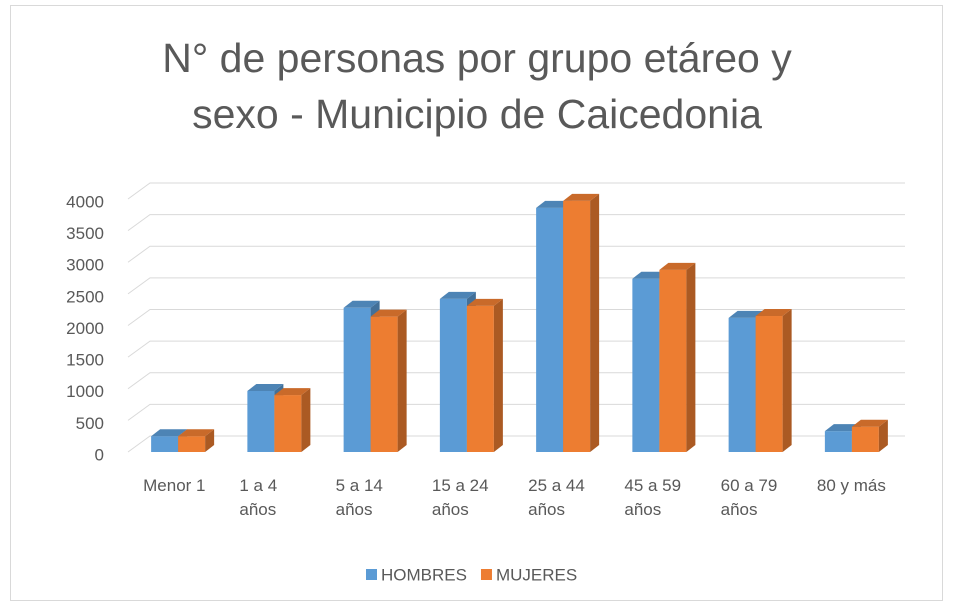 Image resolution: width=954 pixels, height=608 pixels. Describe the element at coordinates (258, 497) in the screenshot. I see `x-tick-label: 1 a 4 años` at that location.